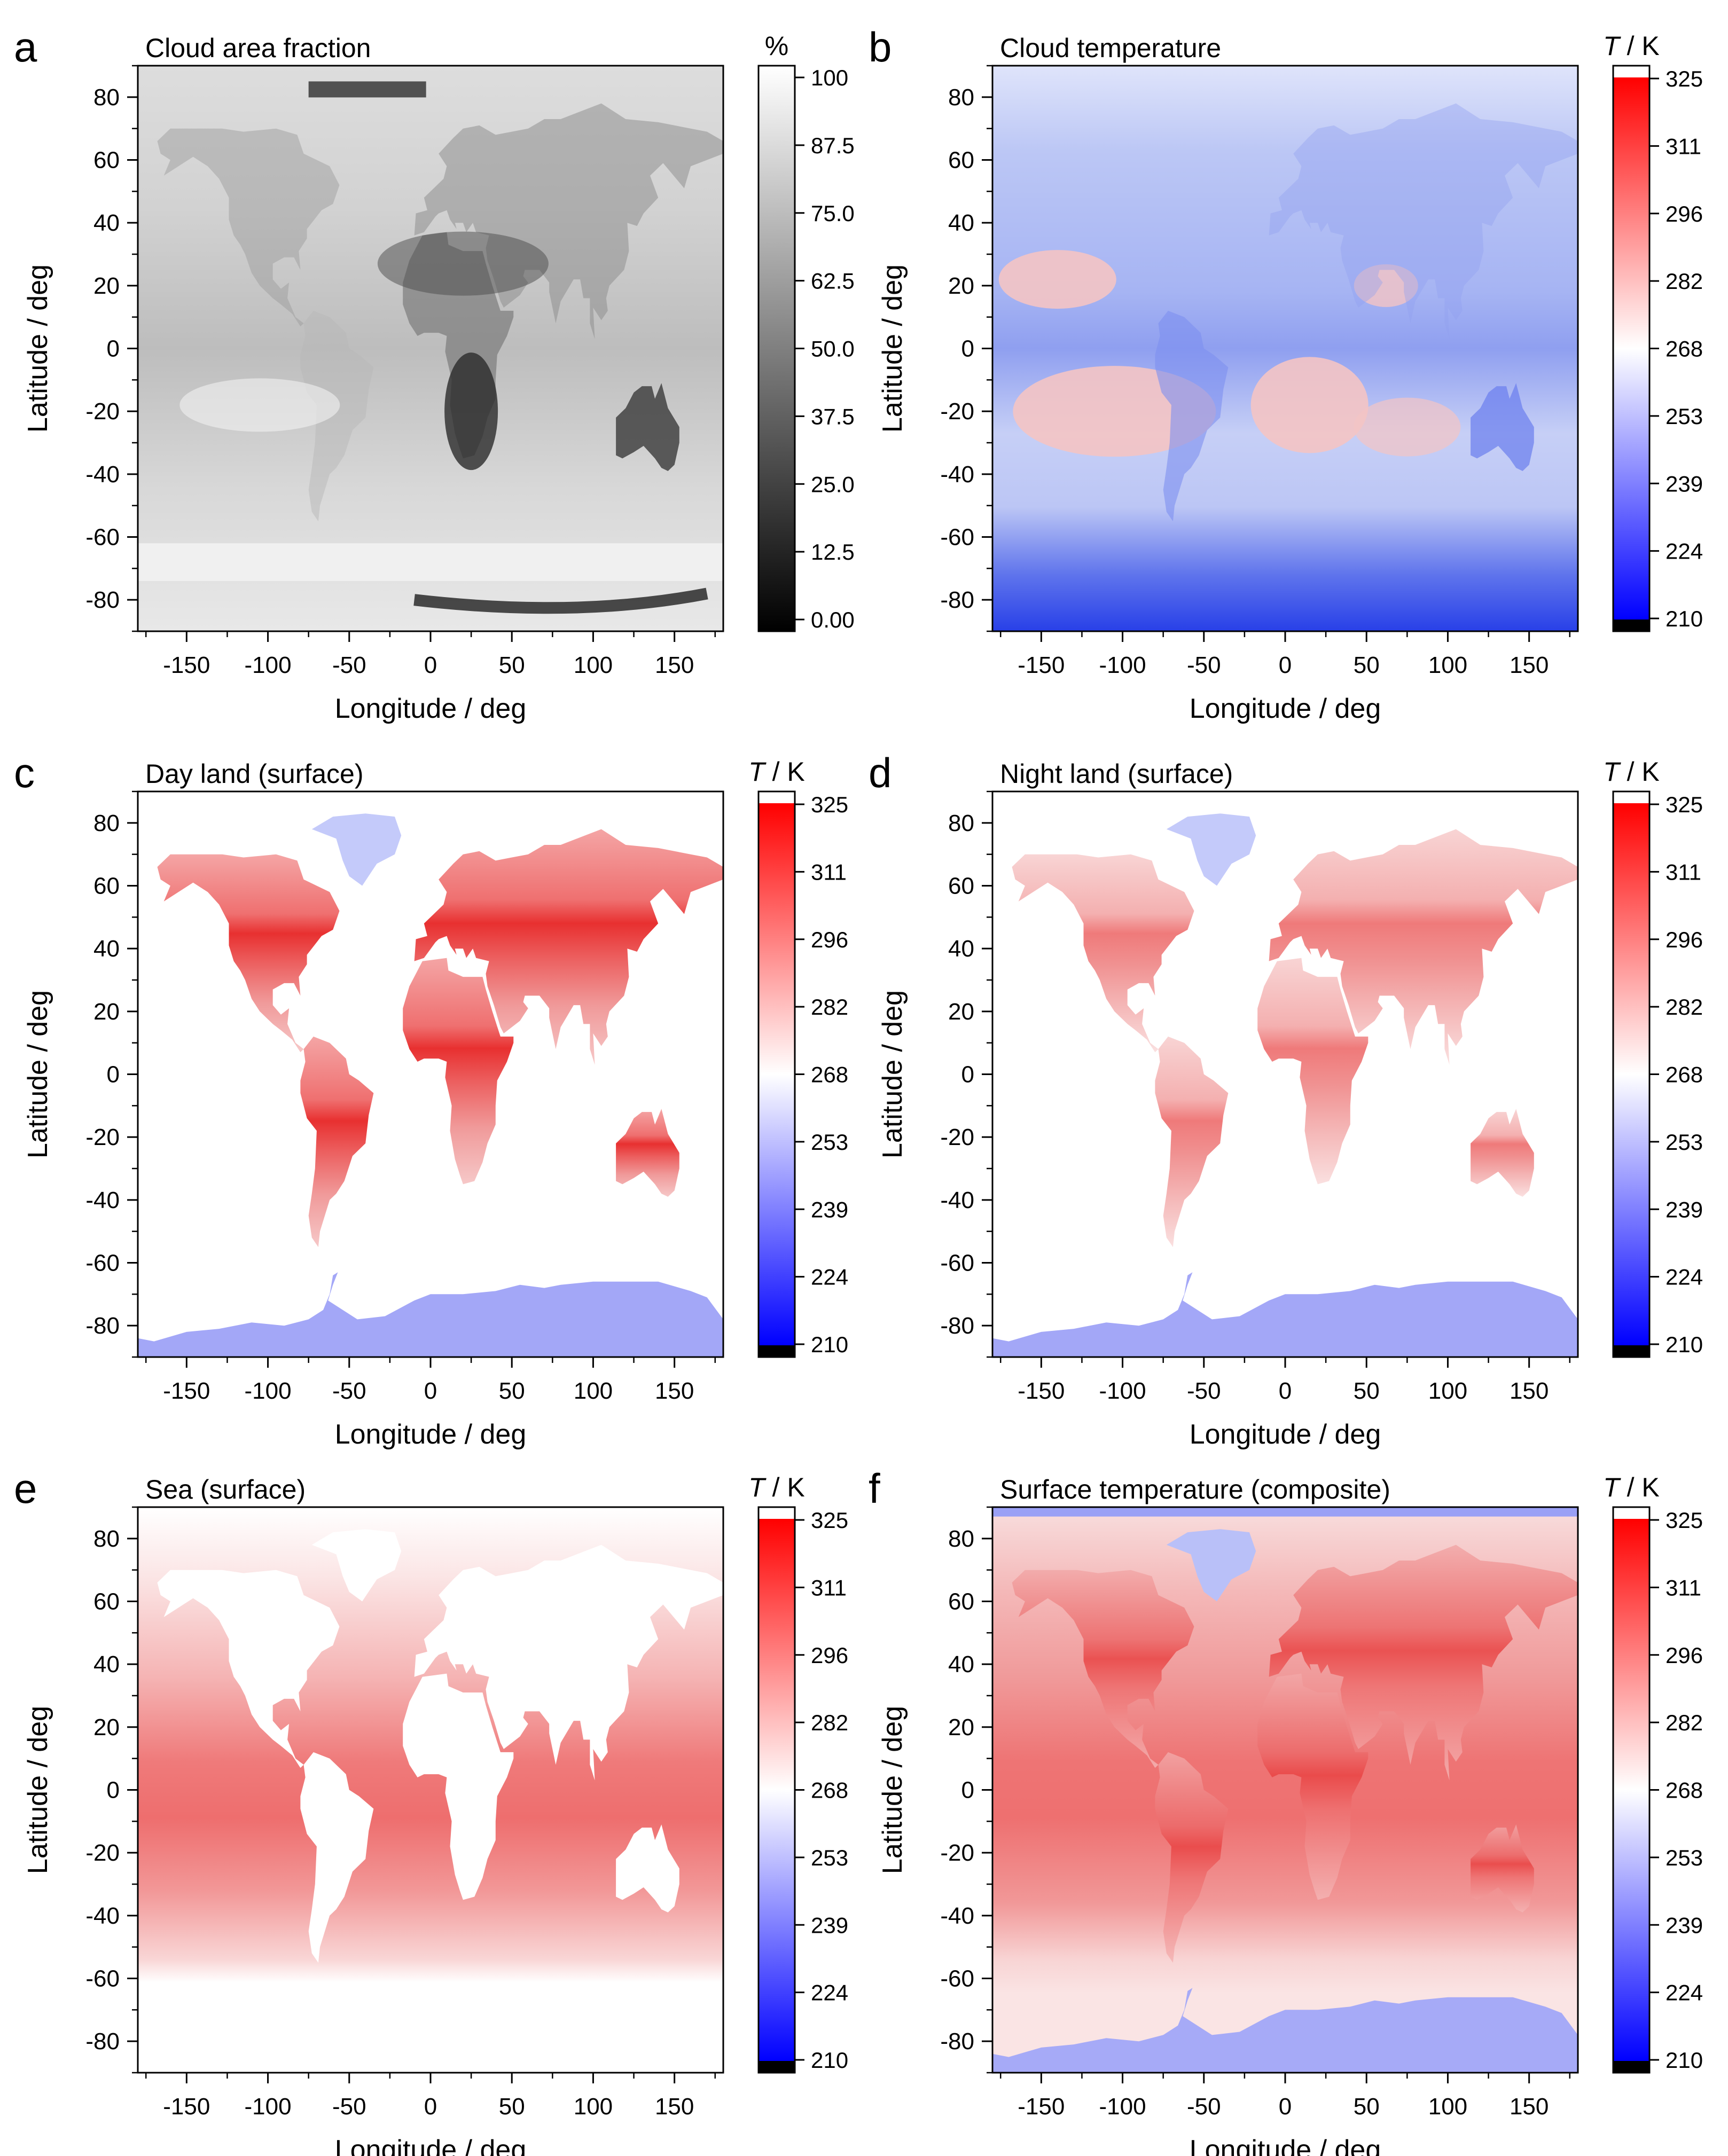 The height and width of the screenshot is (2156, 1728). I want to click on y-tick-label: 0, so click(113, 1790).